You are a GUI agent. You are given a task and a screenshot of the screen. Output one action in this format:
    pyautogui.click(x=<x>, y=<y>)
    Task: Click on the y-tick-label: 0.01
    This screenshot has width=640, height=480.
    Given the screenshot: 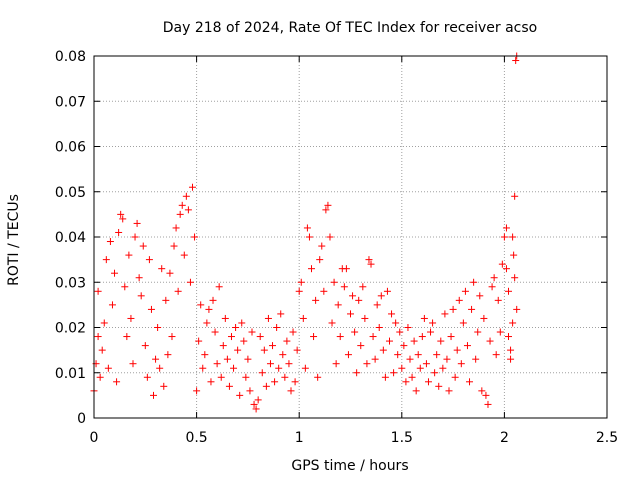 What is the action you would take?
    pyautogui.click(x=70, y=374)
    